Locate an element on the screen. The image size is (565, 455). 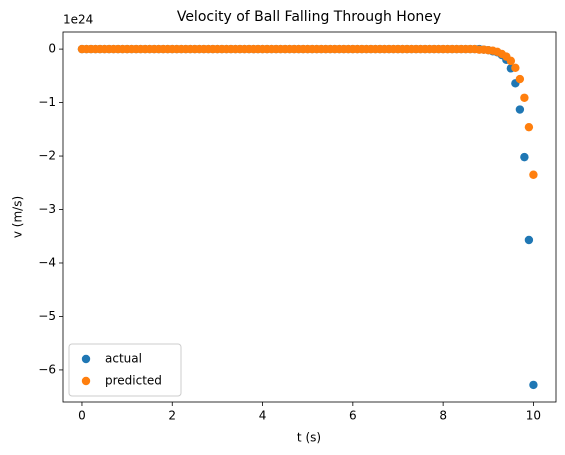
y-tick-label: −6 is located at coordinates (47, 369).